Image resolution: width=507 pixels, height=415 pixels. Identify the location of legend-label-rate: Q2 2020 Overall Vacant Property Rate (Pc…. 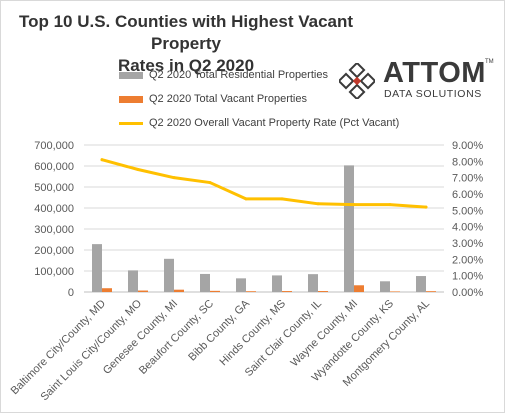
(274, 123).